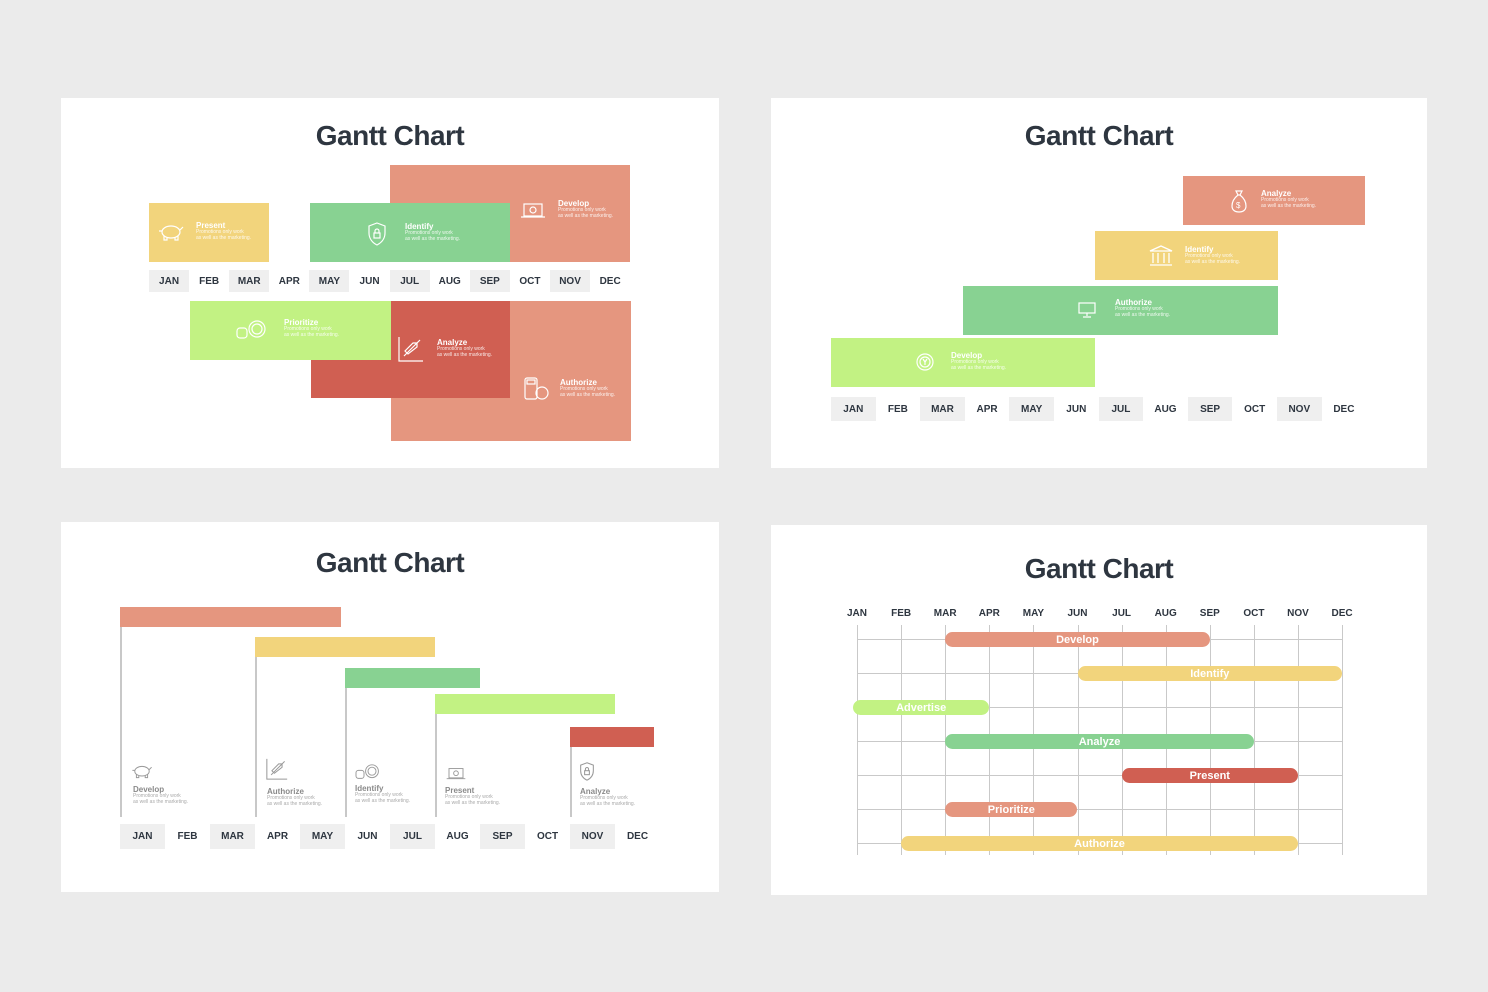 The width and height of the screenshot is (1488, 992). What do you see at coordinates (1077, 639) in the screenshot?
I see `task-bar-label: Develop` at bounding box center [1077, 639].